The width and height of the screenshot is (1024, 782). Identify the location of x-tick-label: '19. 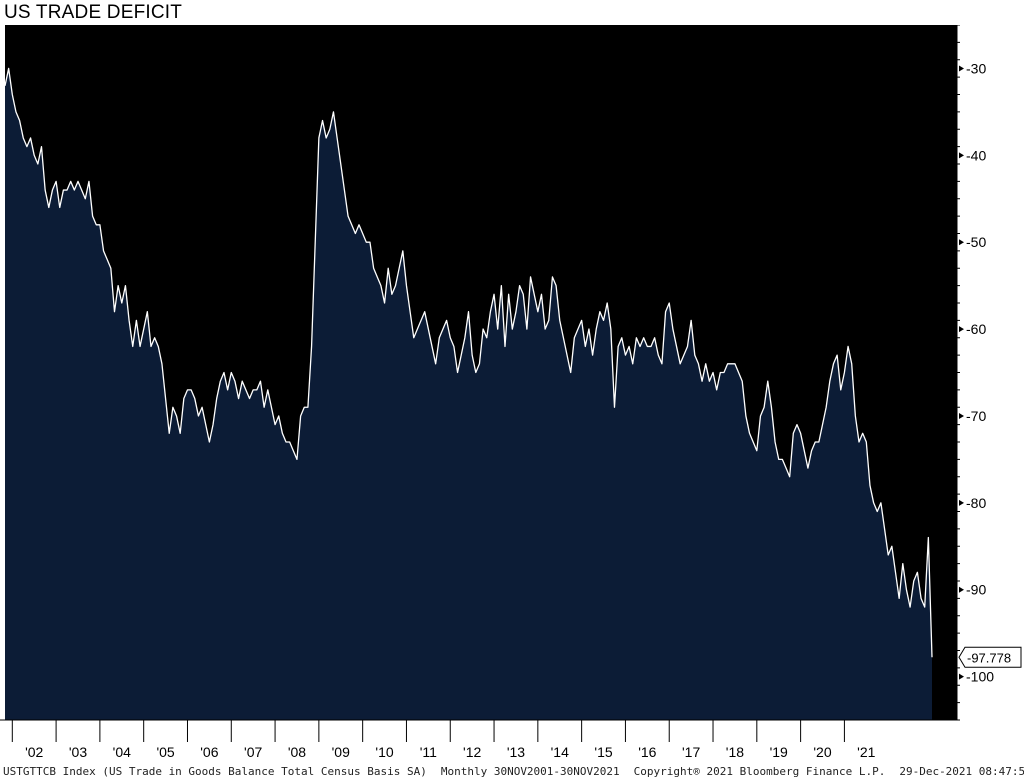
(779, 752).